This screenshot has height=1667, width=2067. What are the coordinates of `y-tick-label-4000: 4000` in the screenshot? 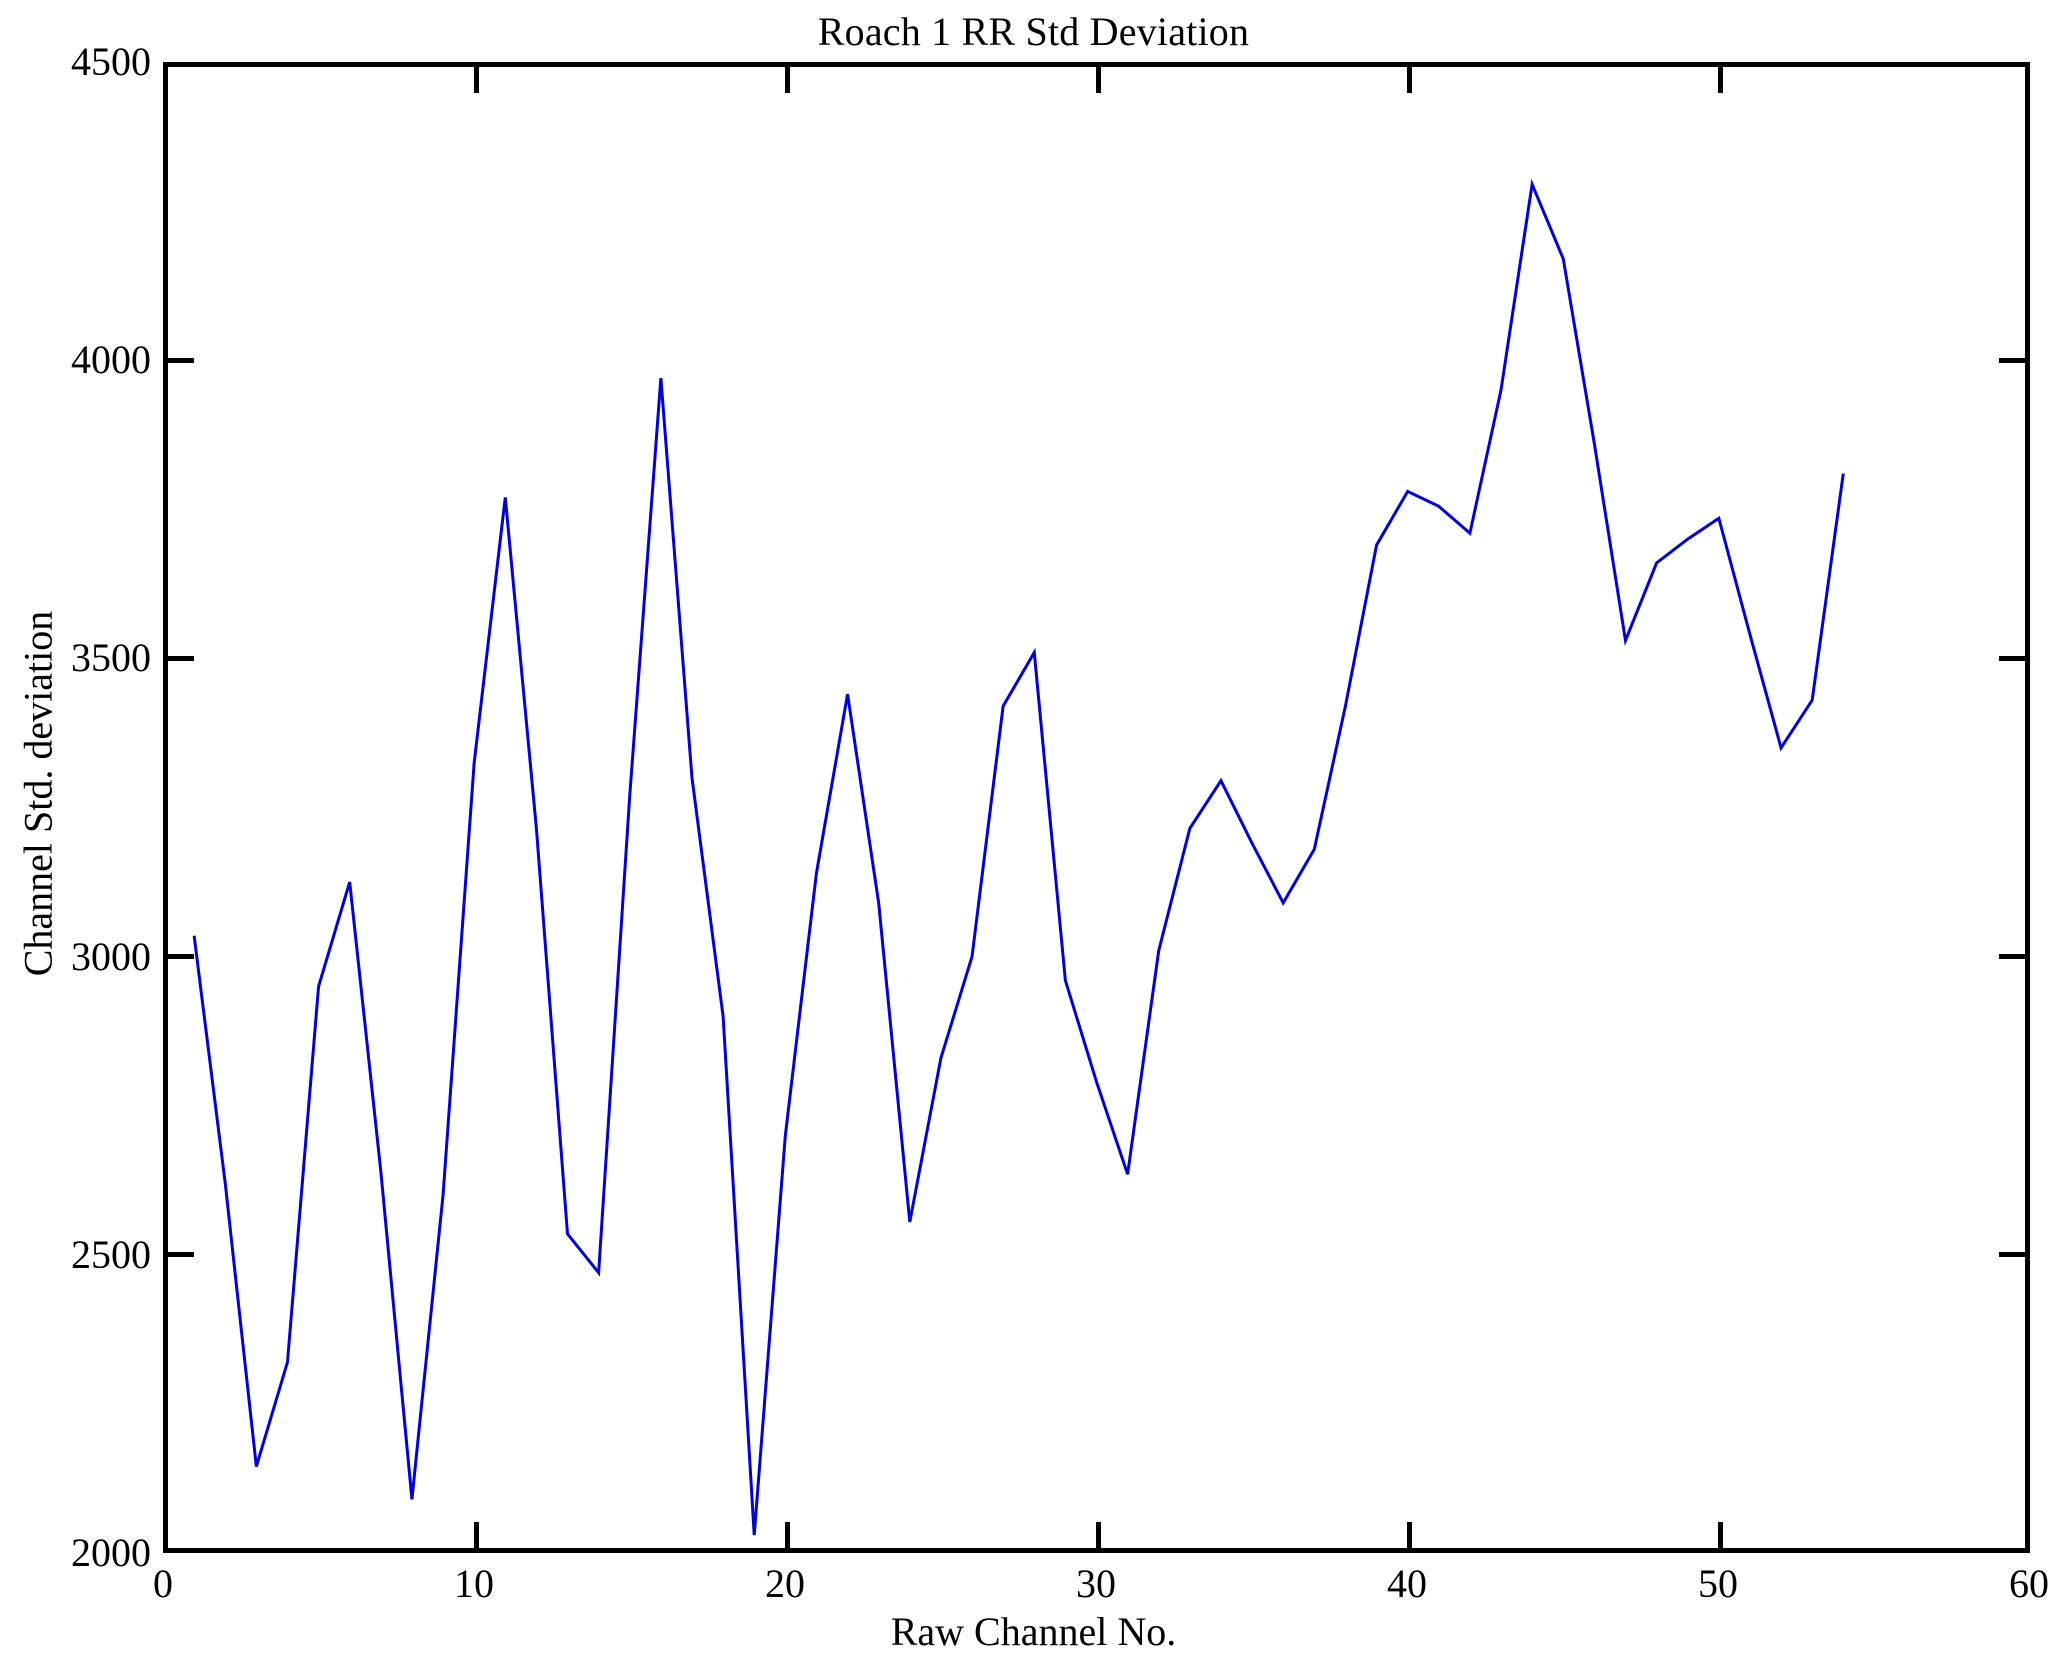 It's located at (111, 359).